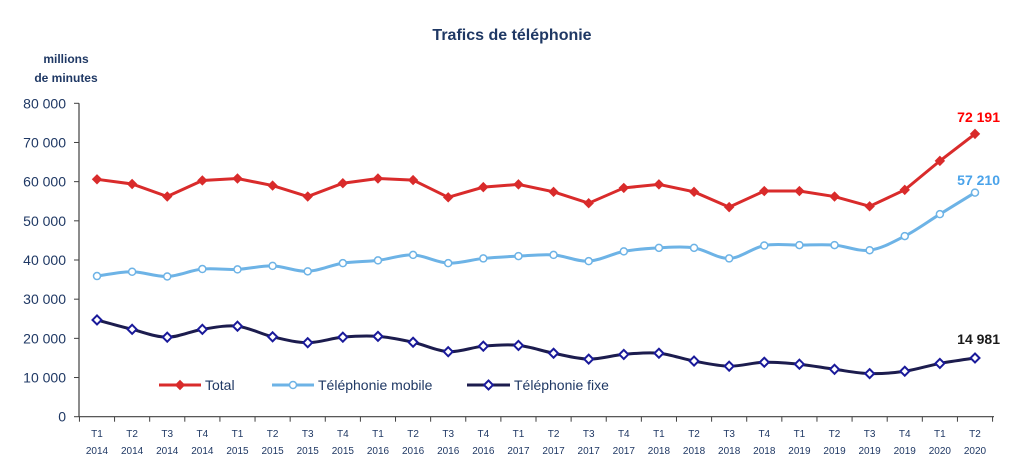 The height and width of the screenshot is (470, 1024). I want to click on y-tick-label: 60 000, so click(44, 182).